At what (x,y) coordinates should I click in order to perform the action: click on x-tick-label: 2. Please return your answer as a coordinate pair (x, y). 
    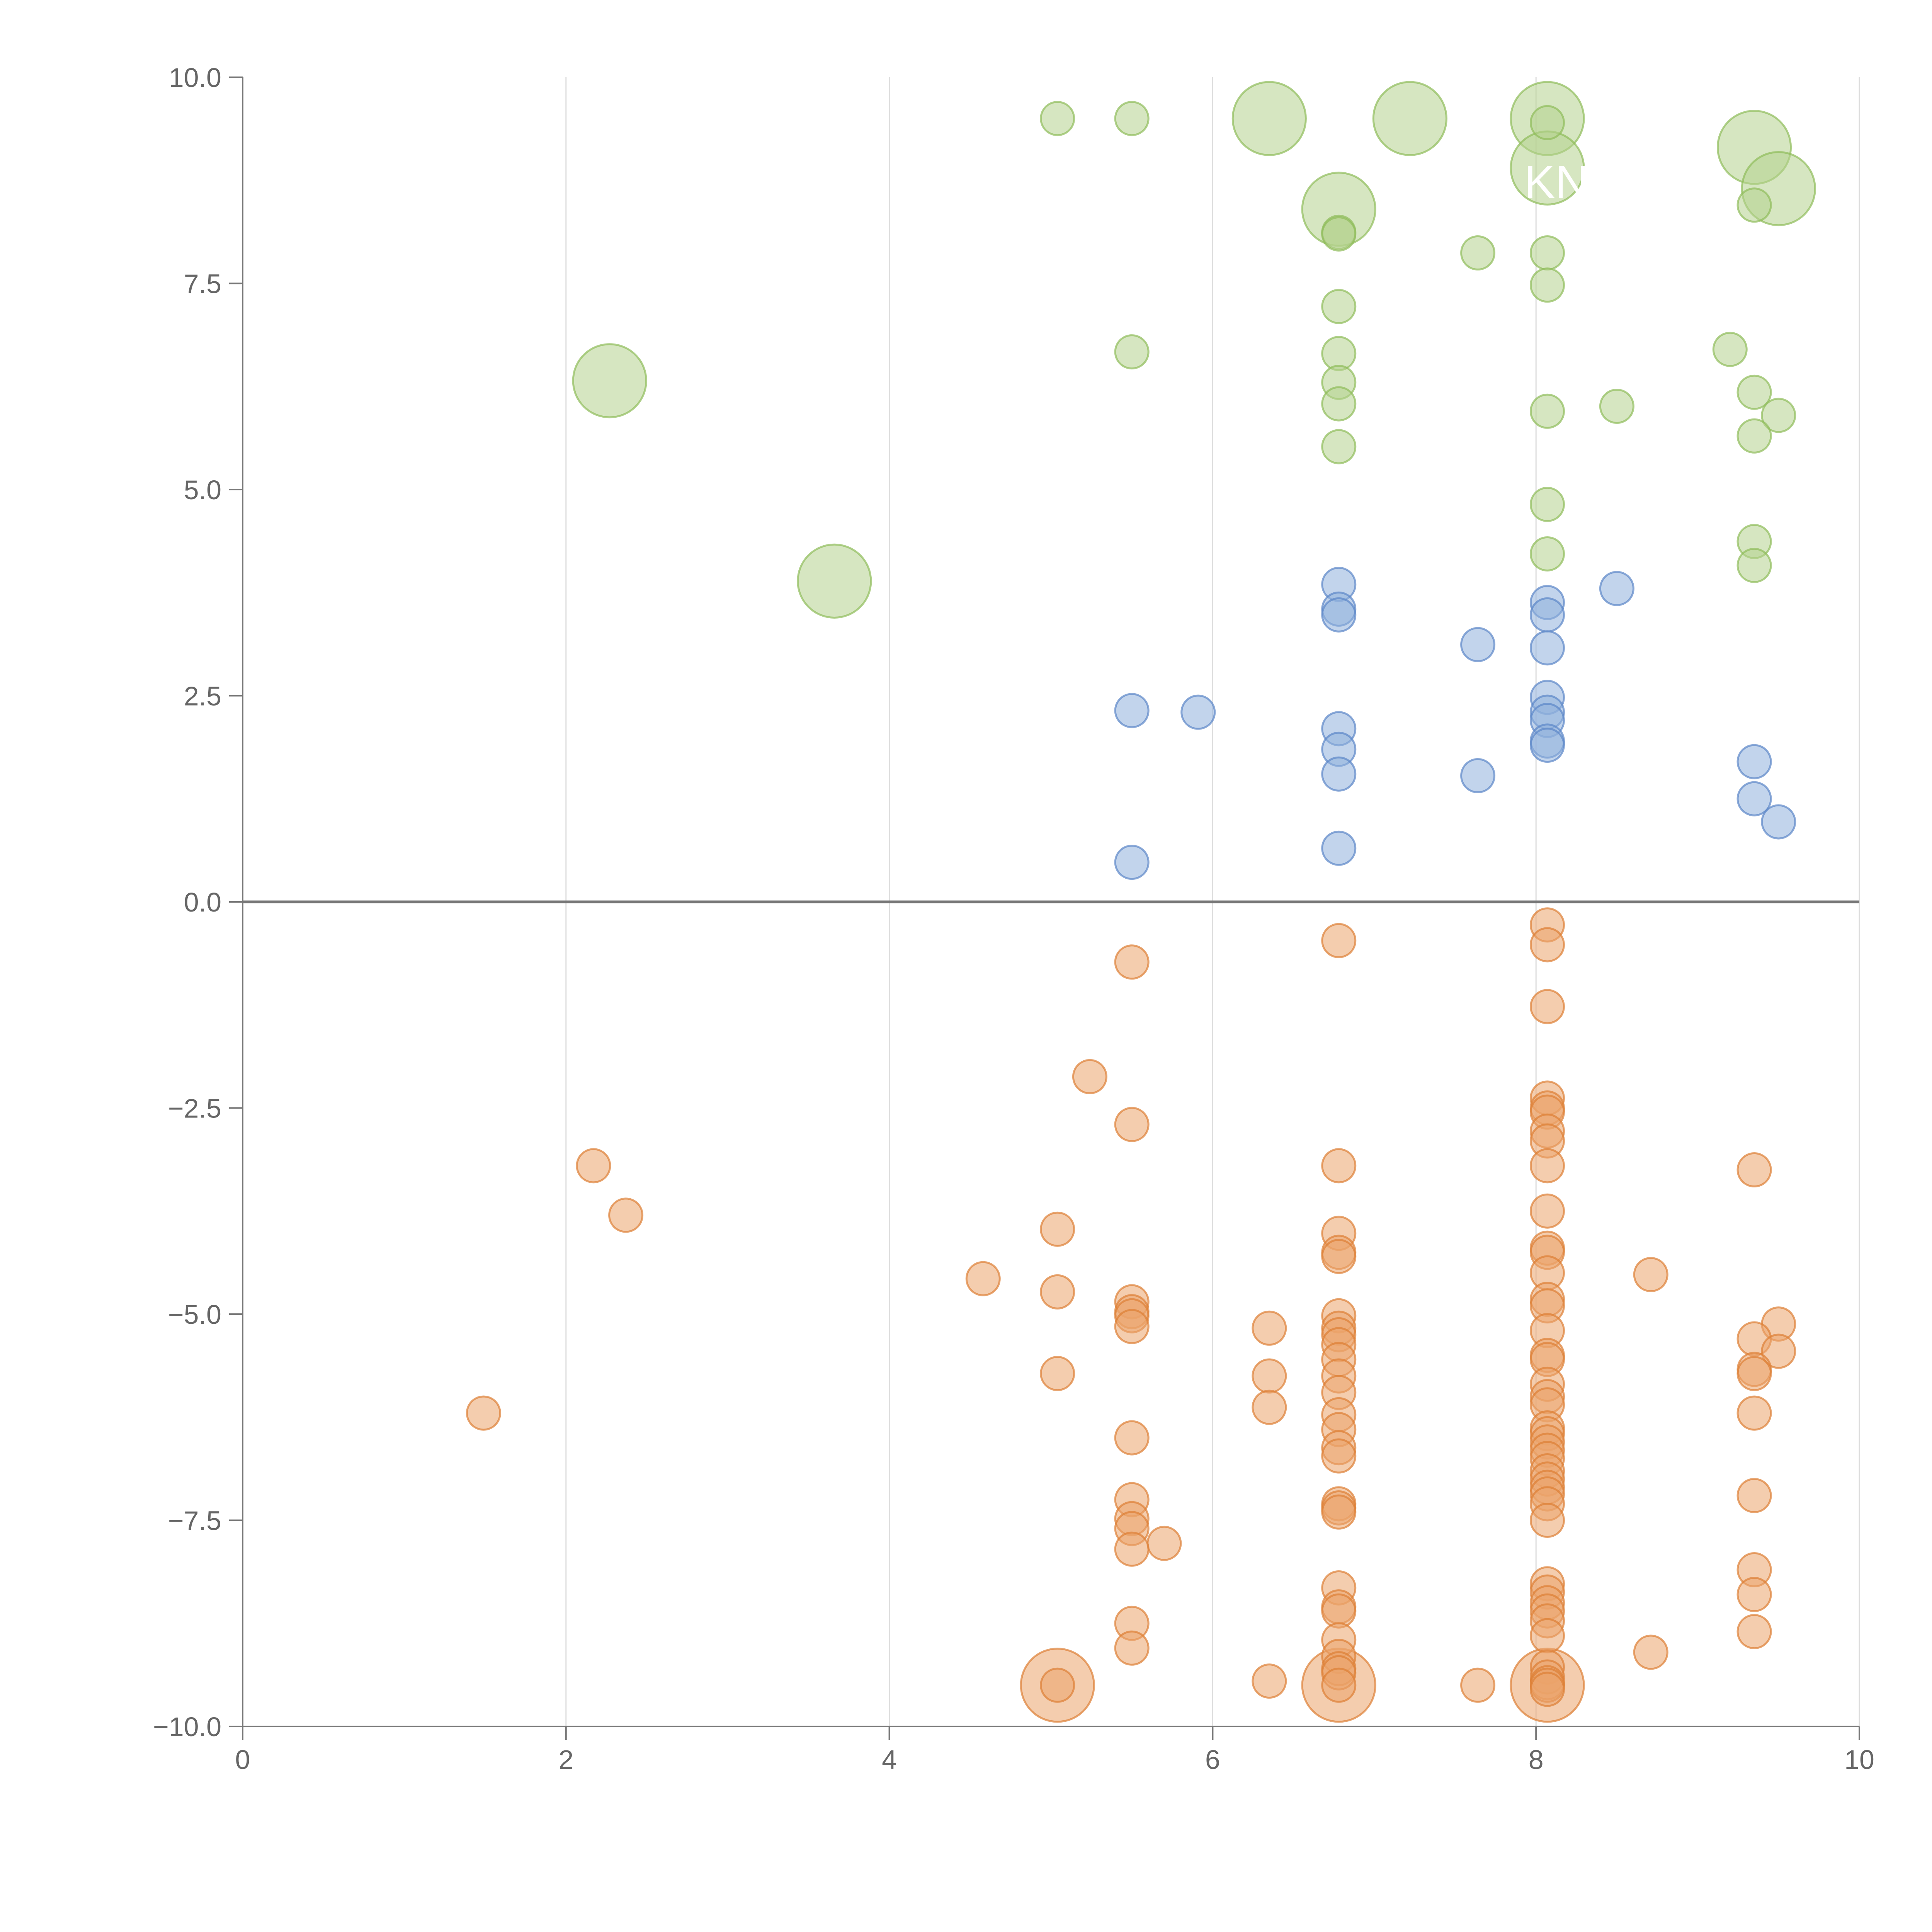
    Looking at the image, I should click on (565, 1760).